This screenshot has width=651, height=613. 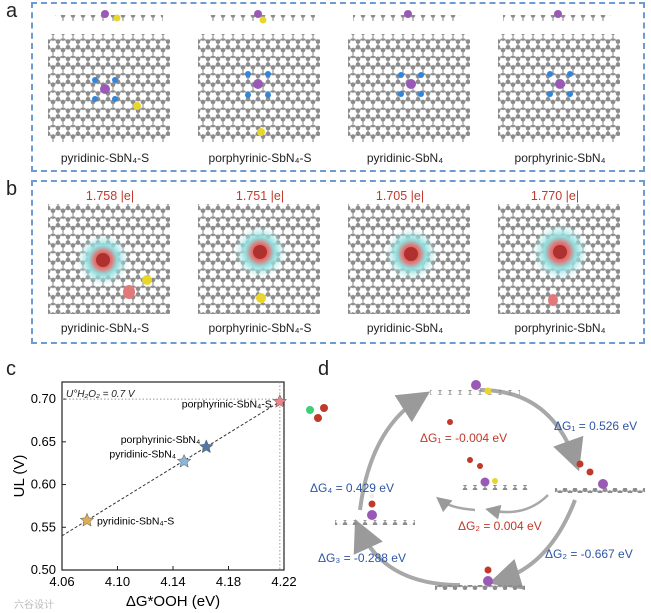 What do you see at coordinates (43, 484) in the screenshot?
I see `y-tick-label: 0.60` at bounding box center [43, 484].